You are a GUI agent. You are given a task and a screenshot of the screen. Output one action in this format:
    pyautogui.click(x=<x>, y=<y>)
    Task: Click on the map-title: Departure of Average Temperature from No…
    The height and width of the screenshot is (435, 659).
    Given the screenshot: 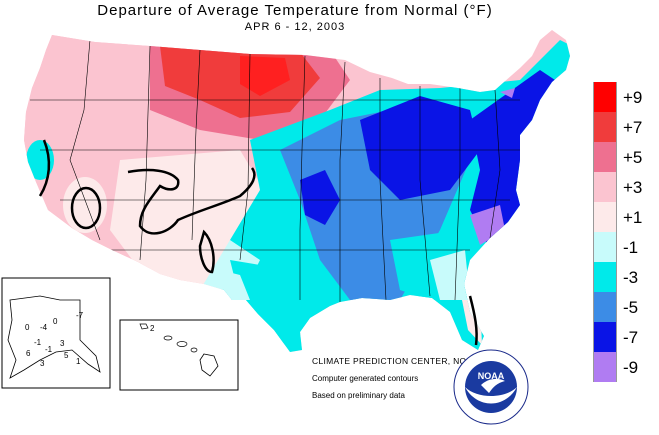 What is the action you would take?
    pyautogui.click(x=295, y=10)
    